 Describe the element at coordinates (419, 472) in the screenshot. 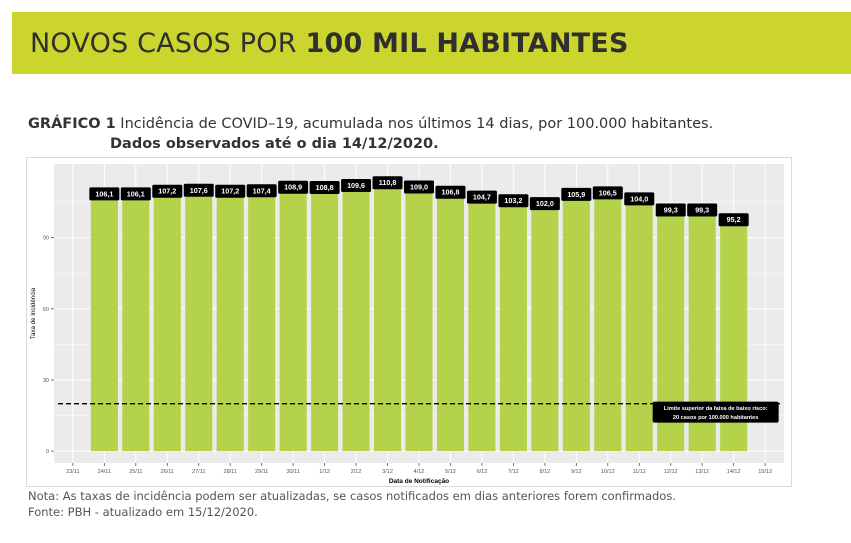

I see `x-tick-label: 4/12` at that location.